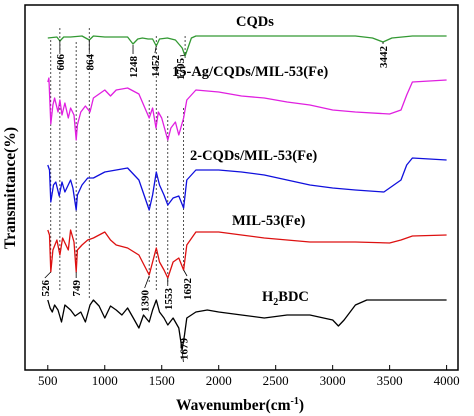 The image size is (474, 416). I want to click on x-tick-label-2500: 2500, so click(276, 380).